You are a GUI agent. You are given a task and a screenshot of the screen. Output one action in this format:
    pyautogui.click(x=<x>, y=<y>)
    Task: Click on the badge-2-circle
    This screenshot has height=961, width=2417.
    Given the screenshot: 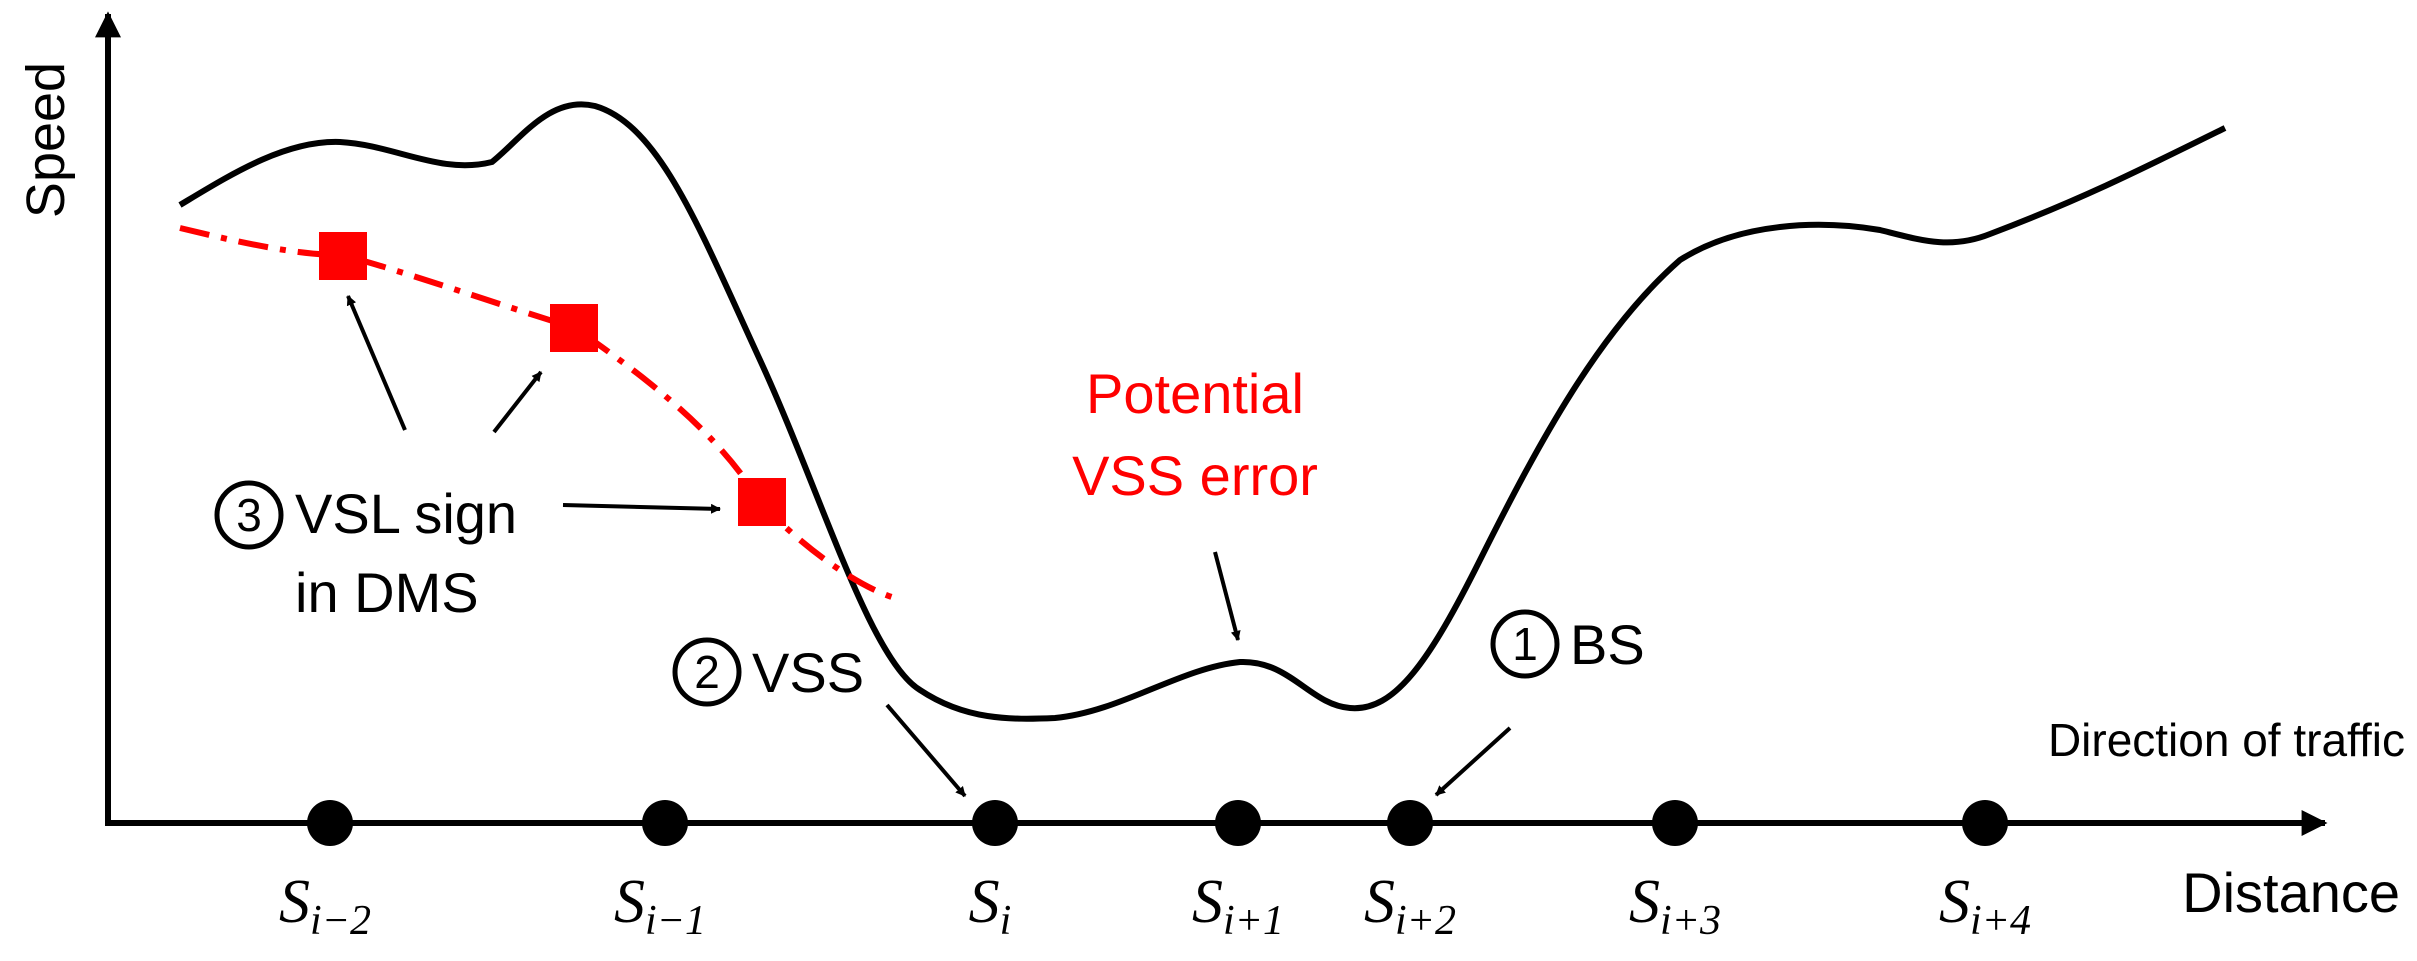 What is the action you would take?
    pyautogui.click(x=707, y=672)
    